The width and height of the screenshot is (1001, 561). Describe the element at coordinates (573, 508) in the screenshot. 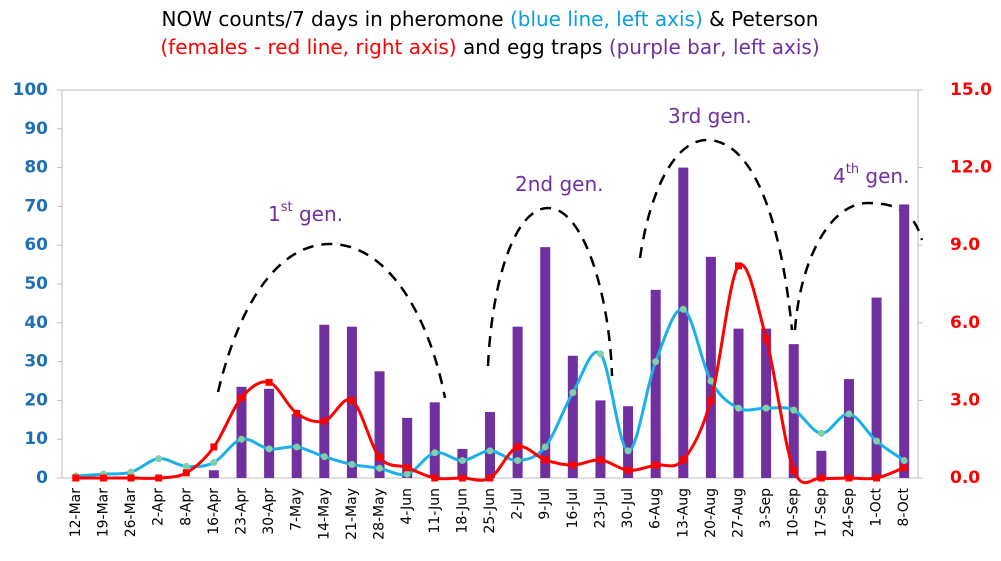

I see `x-tick-label: 16-Jul` at that location.